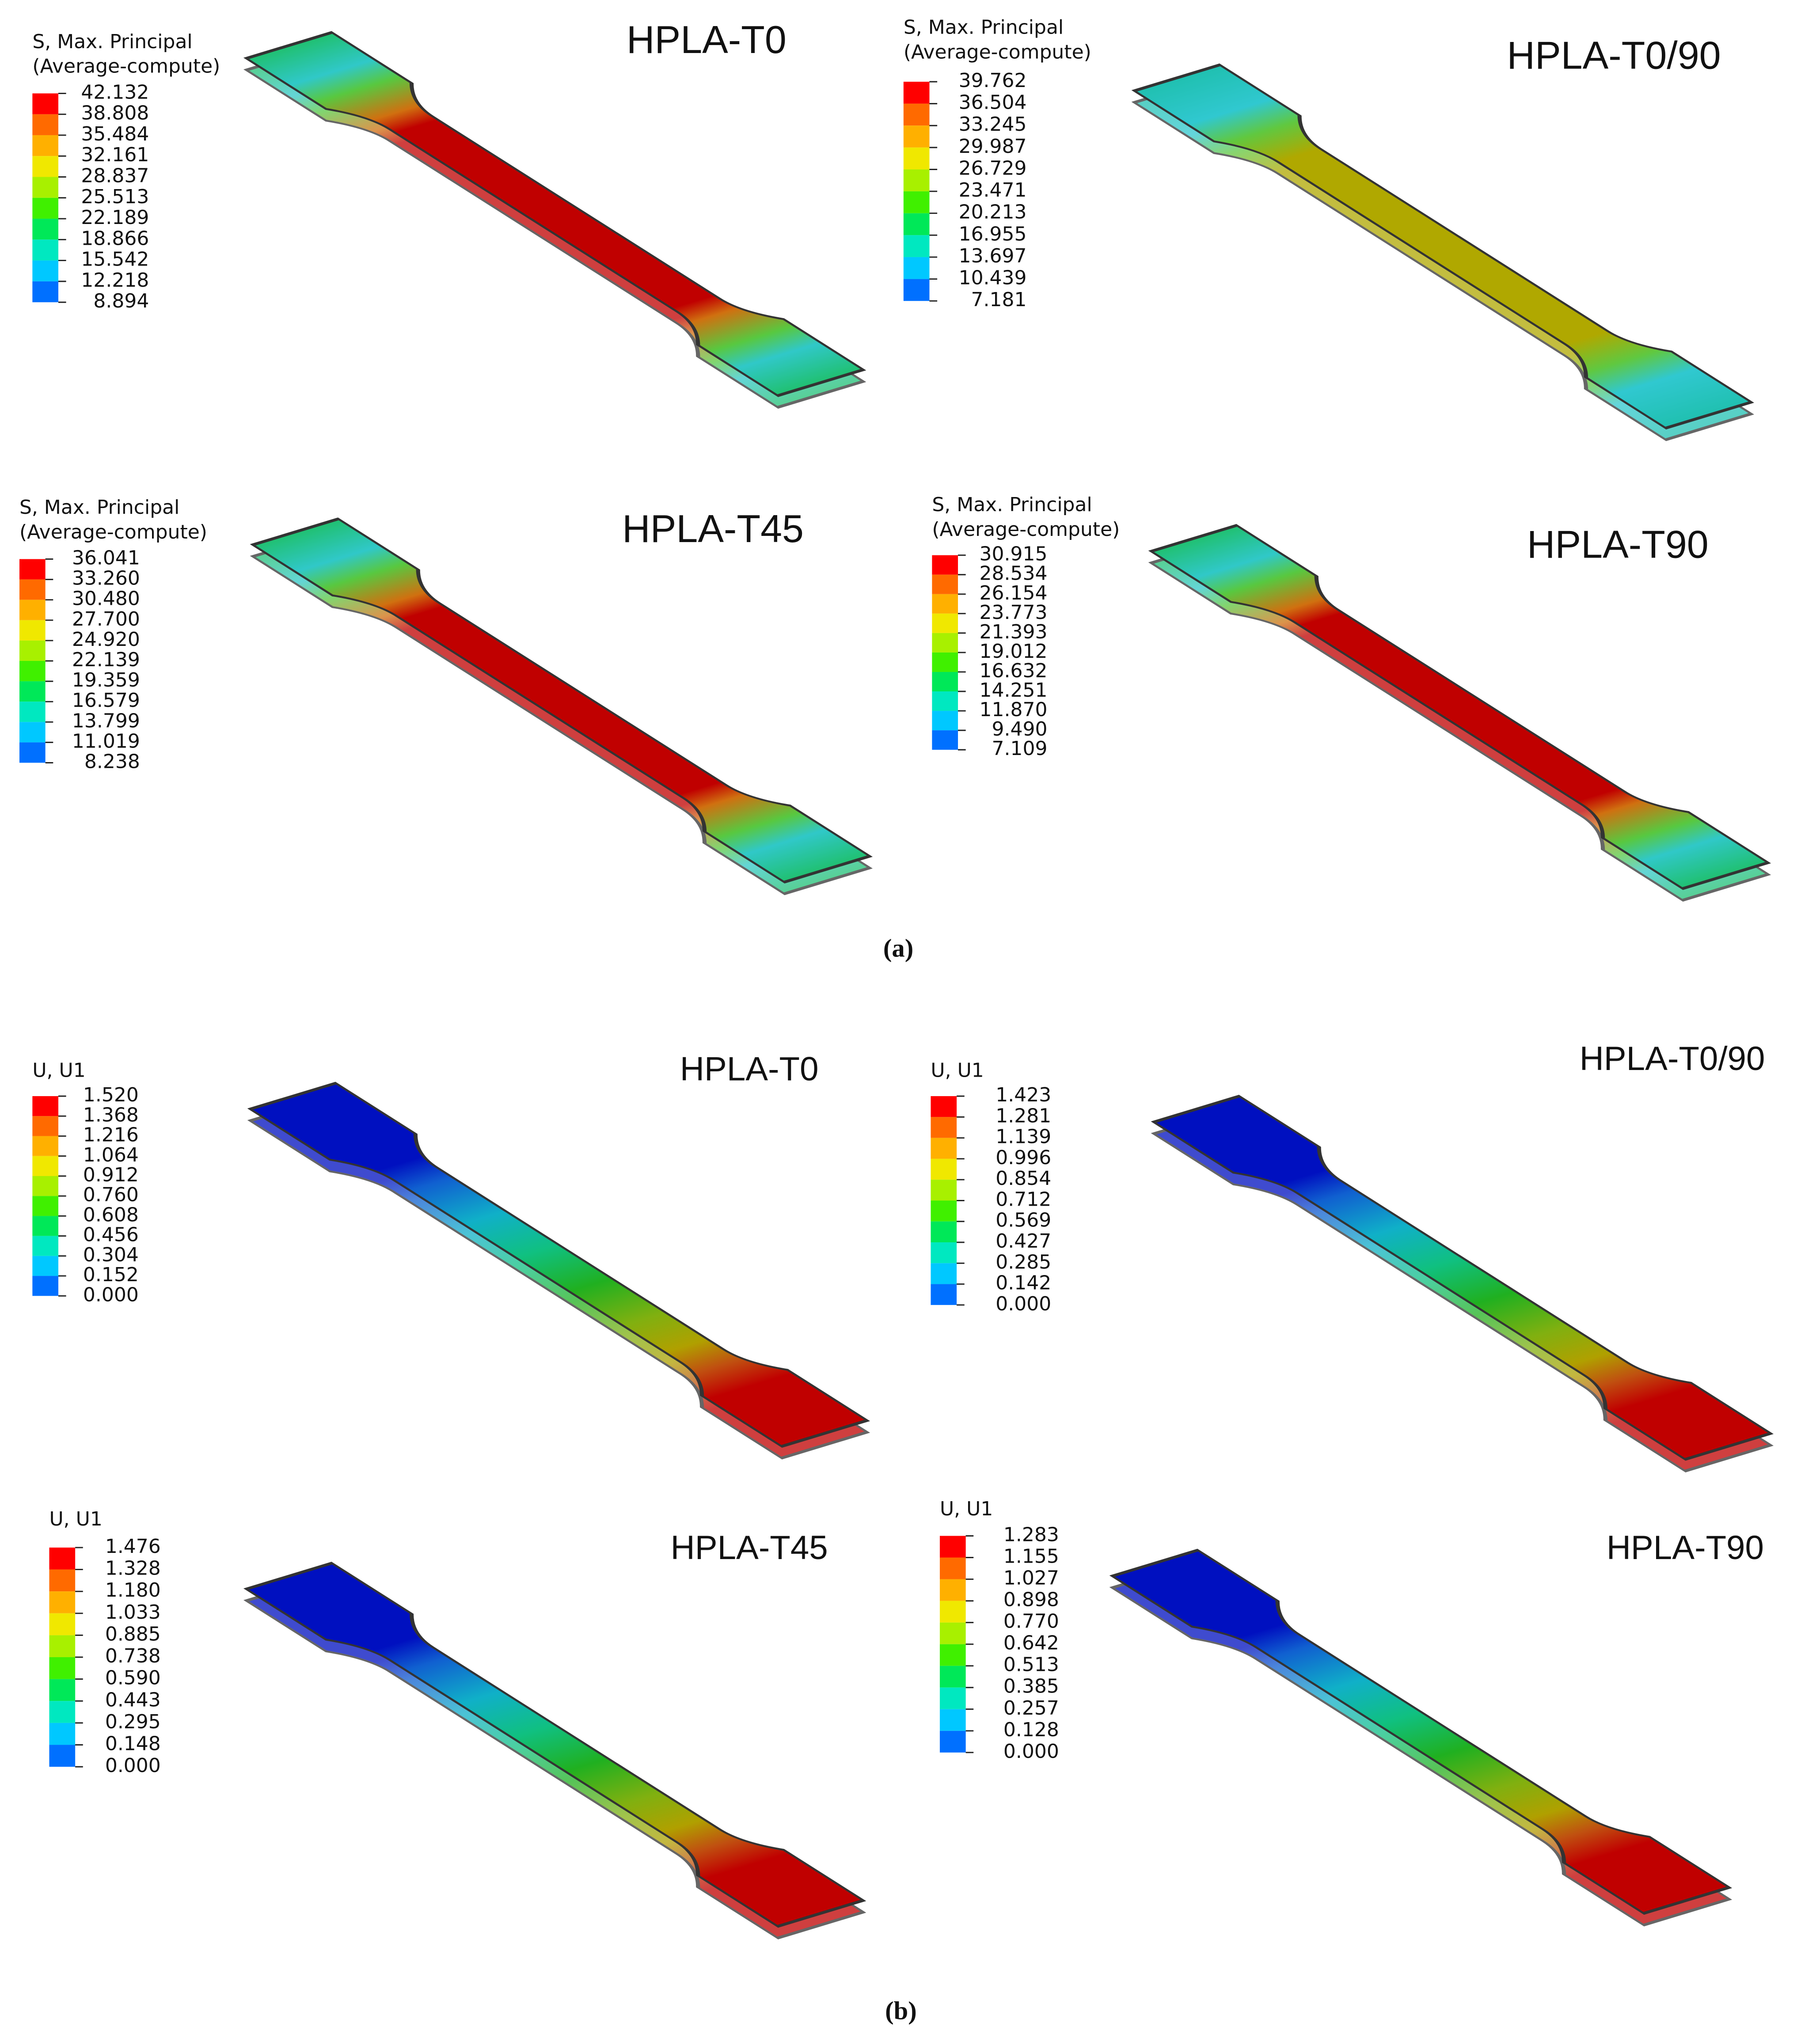  I want to click on legend-value: 28.534, so click(1014, 573).